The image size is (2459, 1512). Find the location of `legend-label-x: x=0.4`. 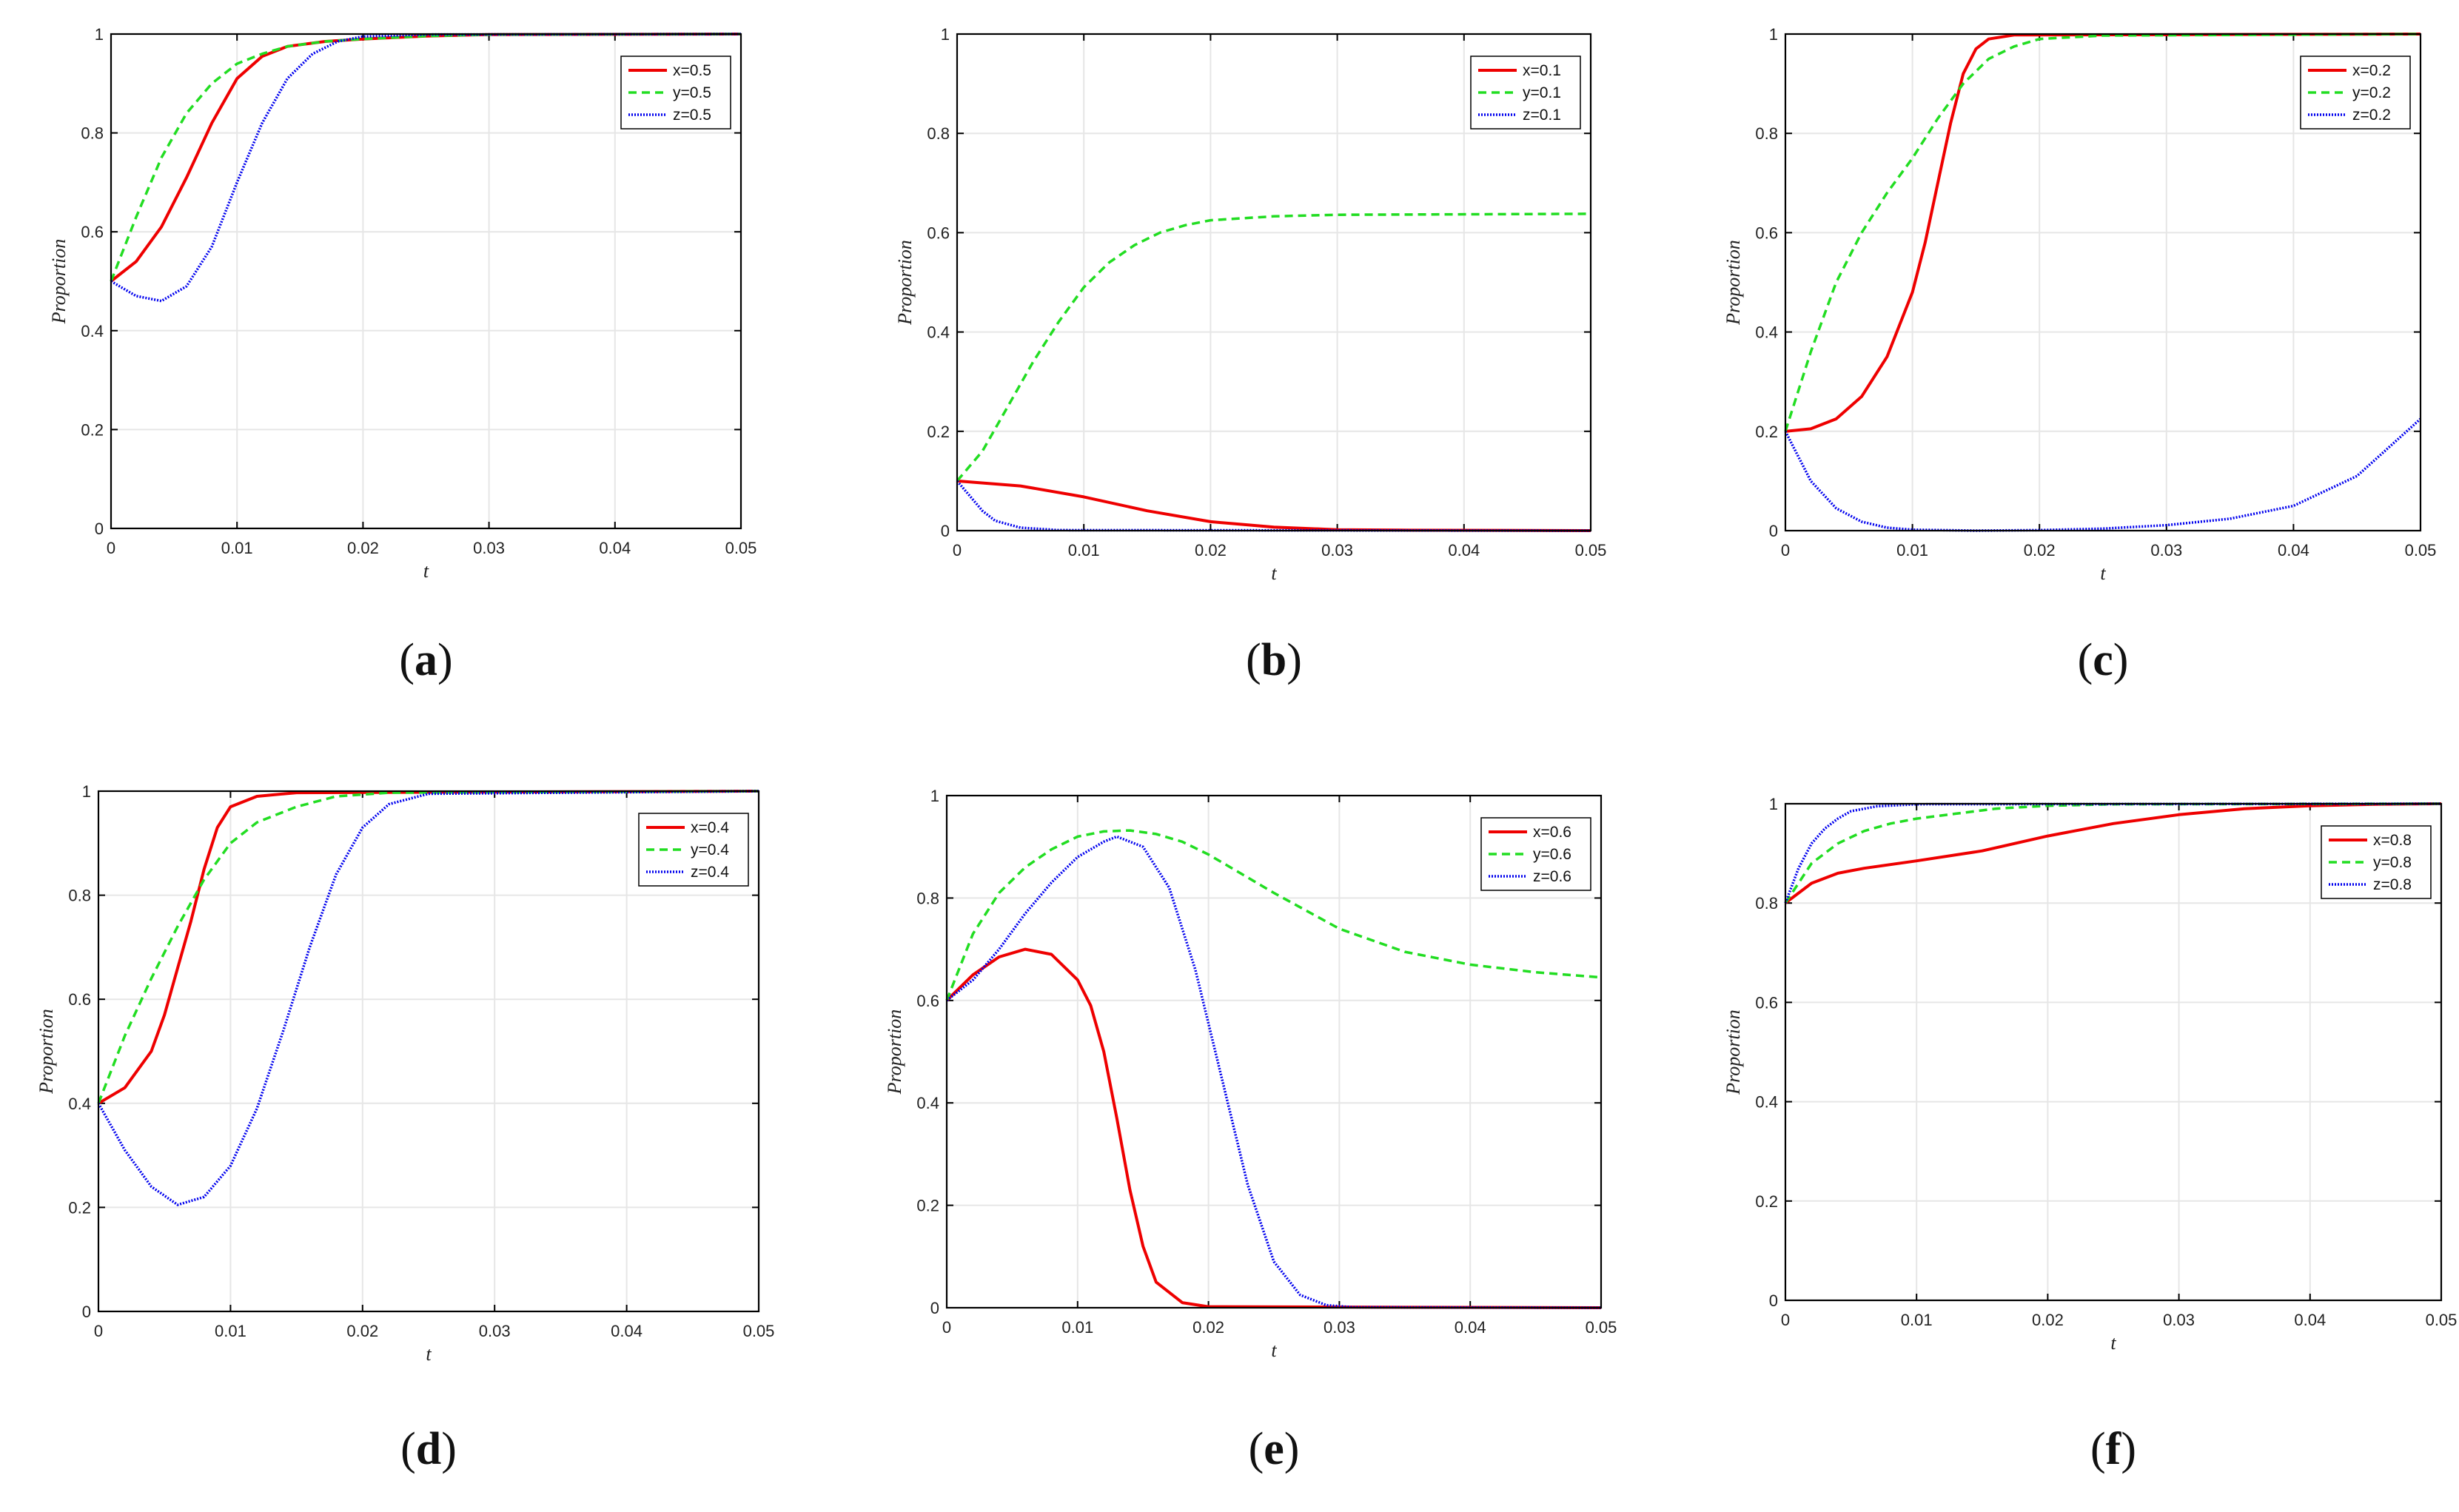

legend-label-x: x=0.4 is located at coordinates (710, 827).